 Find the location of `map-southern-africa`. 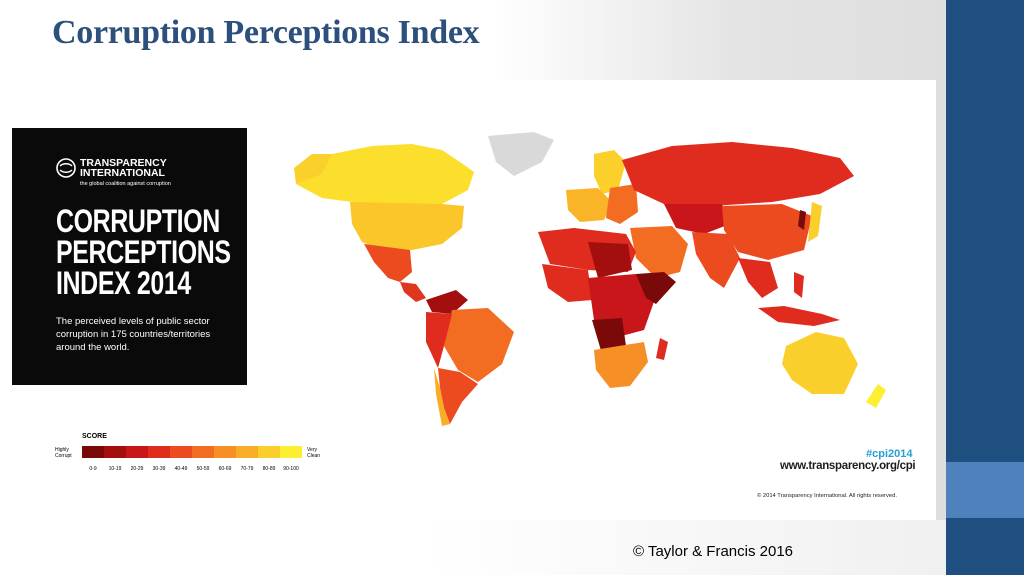

map-southern-africa is located at coordinates (621, 365).